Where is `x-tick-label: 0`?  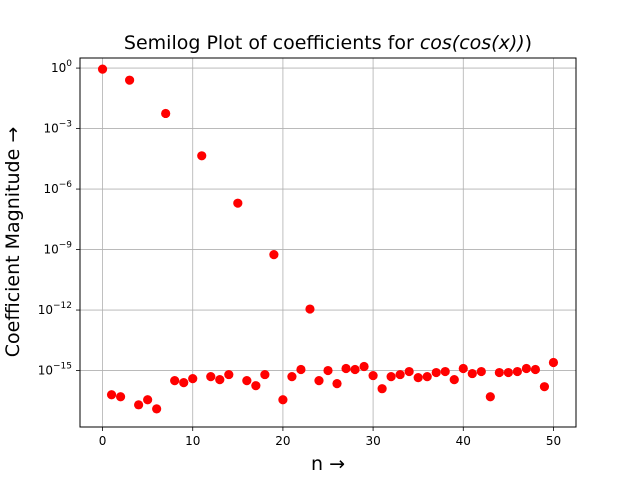 x-tick-label: 0 is located at coordinates (103, 441).